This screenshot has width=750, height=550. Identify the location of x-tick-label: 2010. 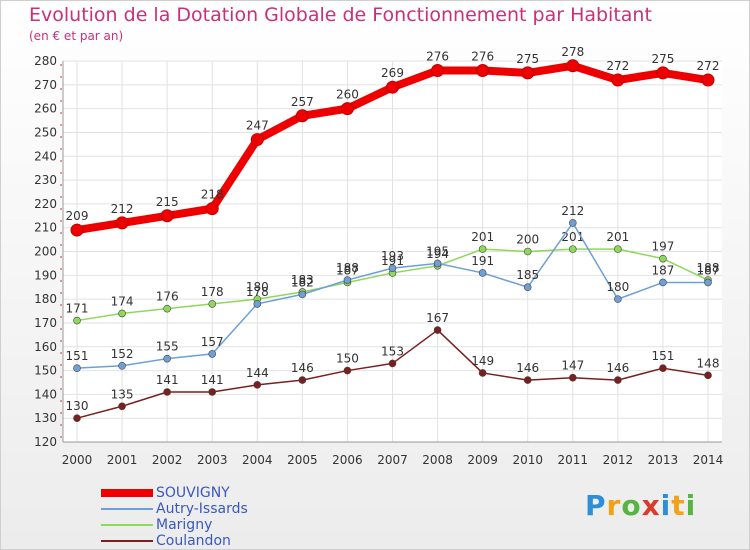
(527, 460).